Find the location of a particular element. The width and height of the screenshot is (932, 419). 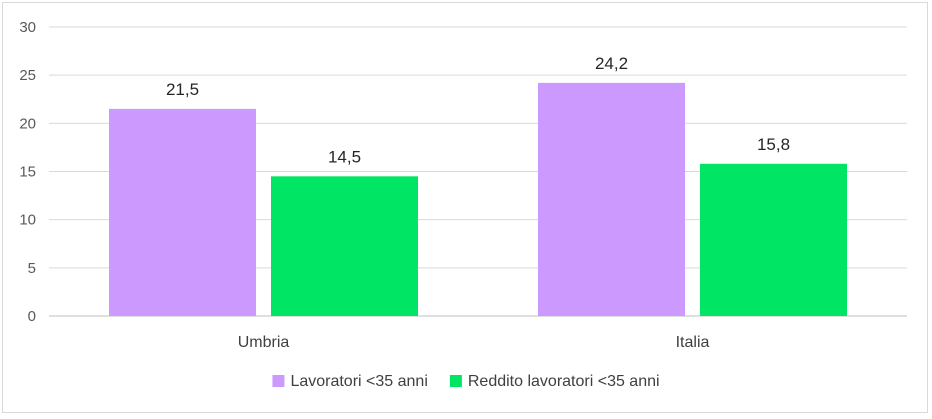

data-label: 24,2 is located at coordinates (611, 63).